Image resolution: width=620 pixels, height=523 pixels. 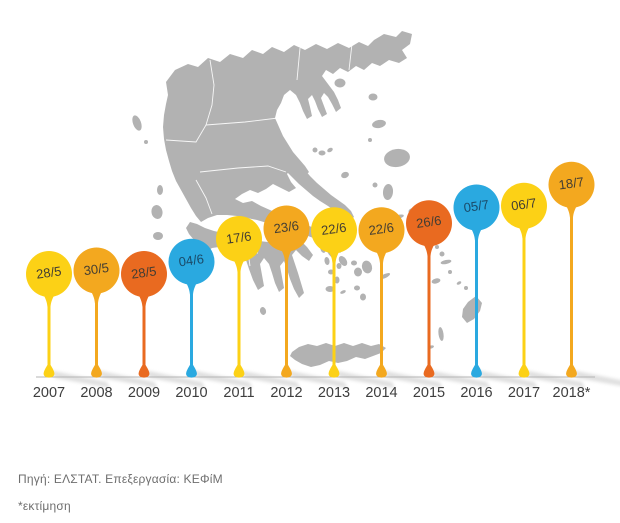 I want to click on year-label: 2018*, so click(x=572, y=393).